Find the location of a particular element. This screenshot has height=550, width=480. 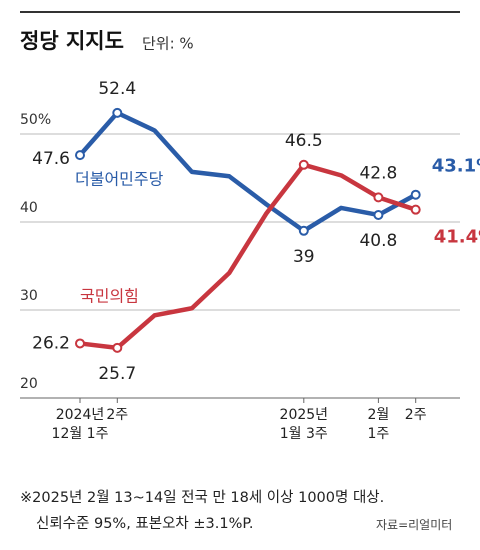

x-tick-label: 2025년 1월 3주 is located at coordinates (304, 424).